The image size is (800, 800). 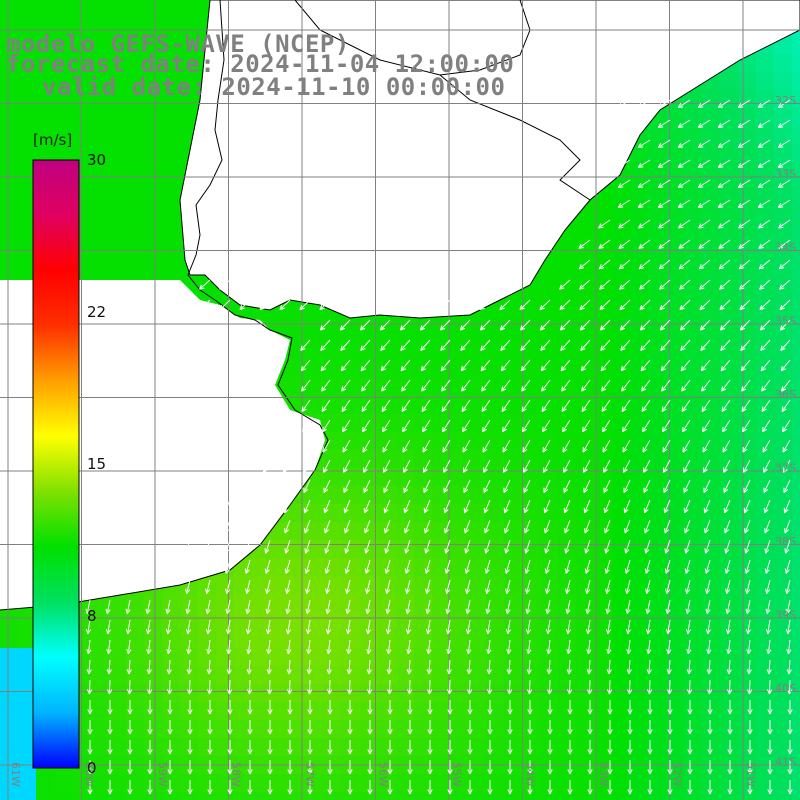 I want to click on colorbar-tick: 8, so click(x=92, y=616).